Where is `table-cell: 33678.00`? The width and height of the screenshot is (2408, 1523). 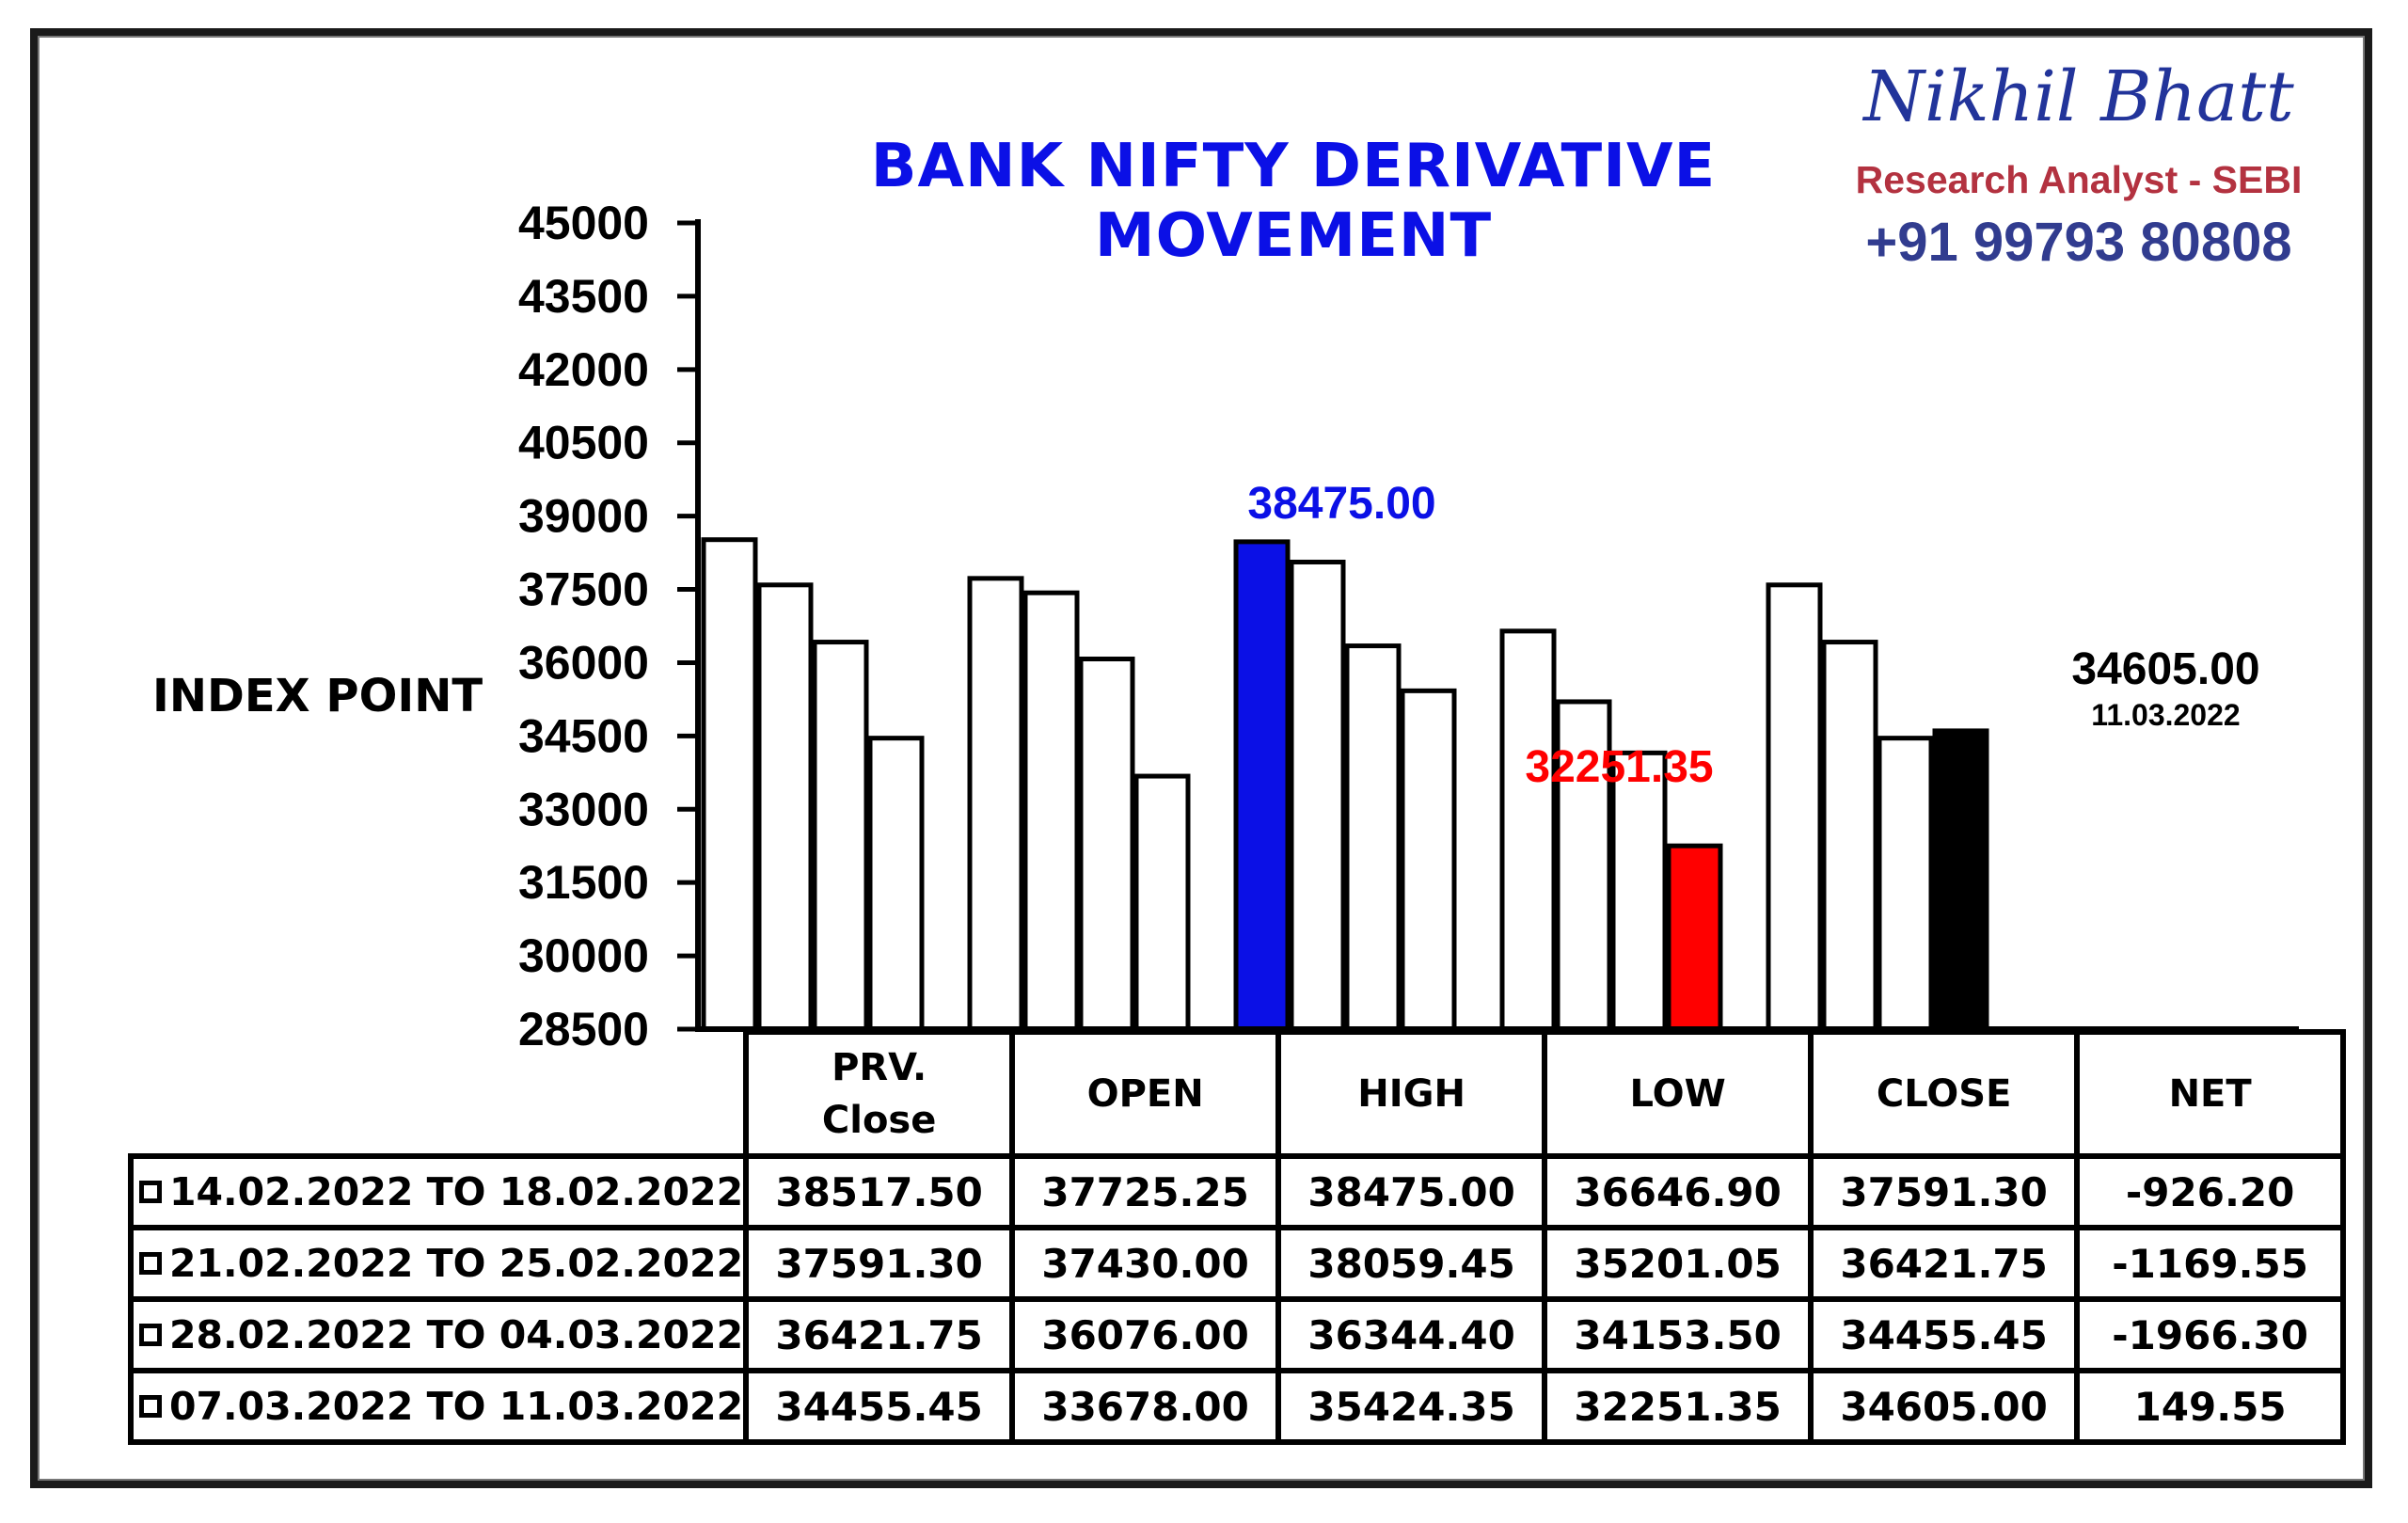 table-cell: 33678.00 is located at coordinates (1145, 1406).